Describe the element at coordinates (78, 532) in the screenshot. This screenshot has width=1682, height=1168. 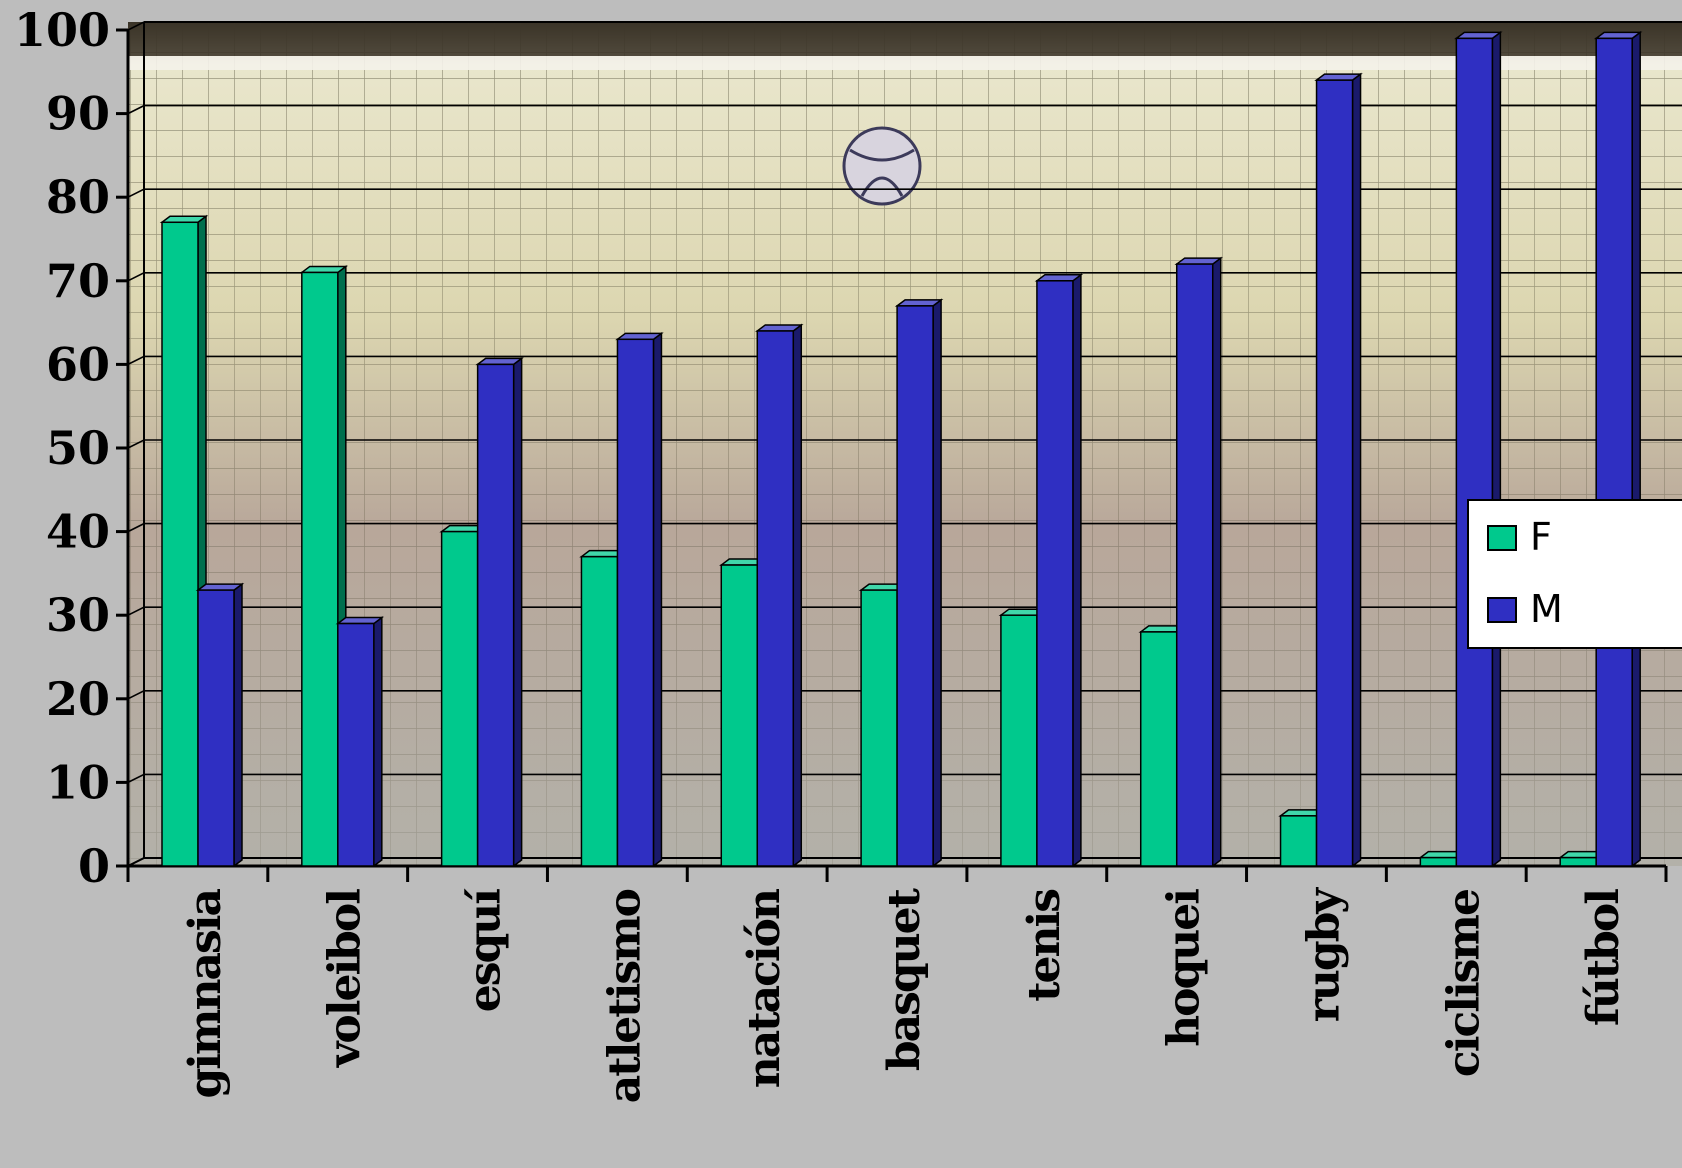
I see `y-tick-label: 40` at that location.